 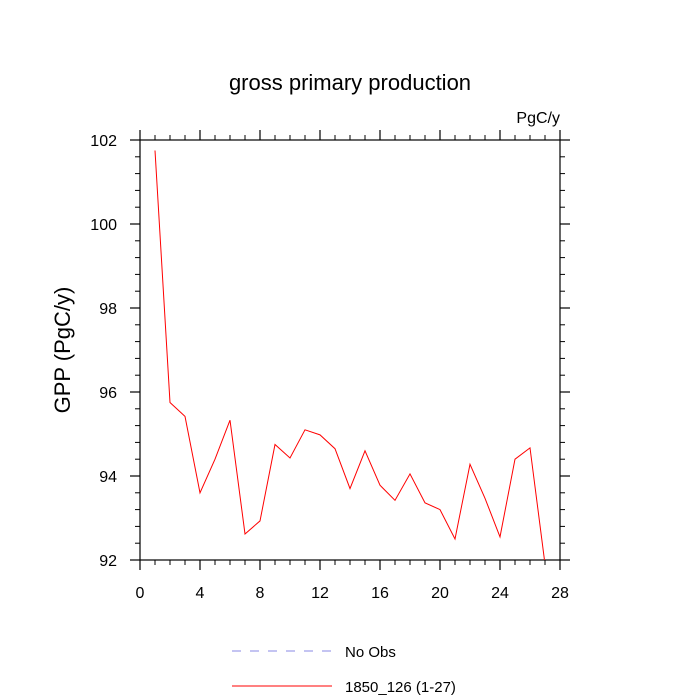 I want to click on y-tick-label: 98, so click(x=108, y=309).